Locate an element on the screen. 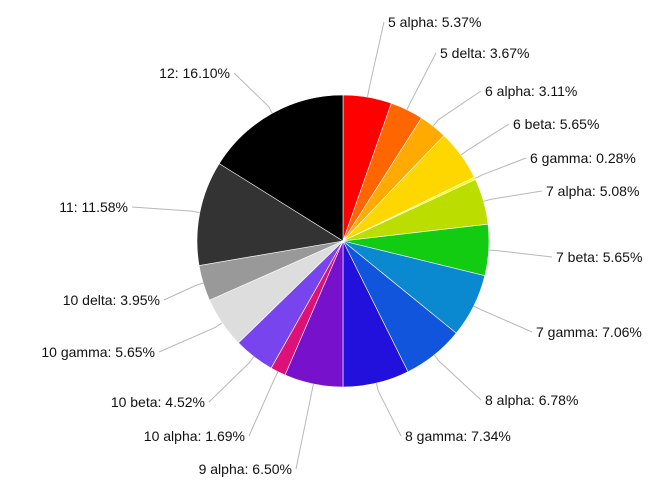 The width and height of the screenshot is (672, 482). slice-label-7-beta: 7 beta: 5.65% is located at coordinates (599, 257).